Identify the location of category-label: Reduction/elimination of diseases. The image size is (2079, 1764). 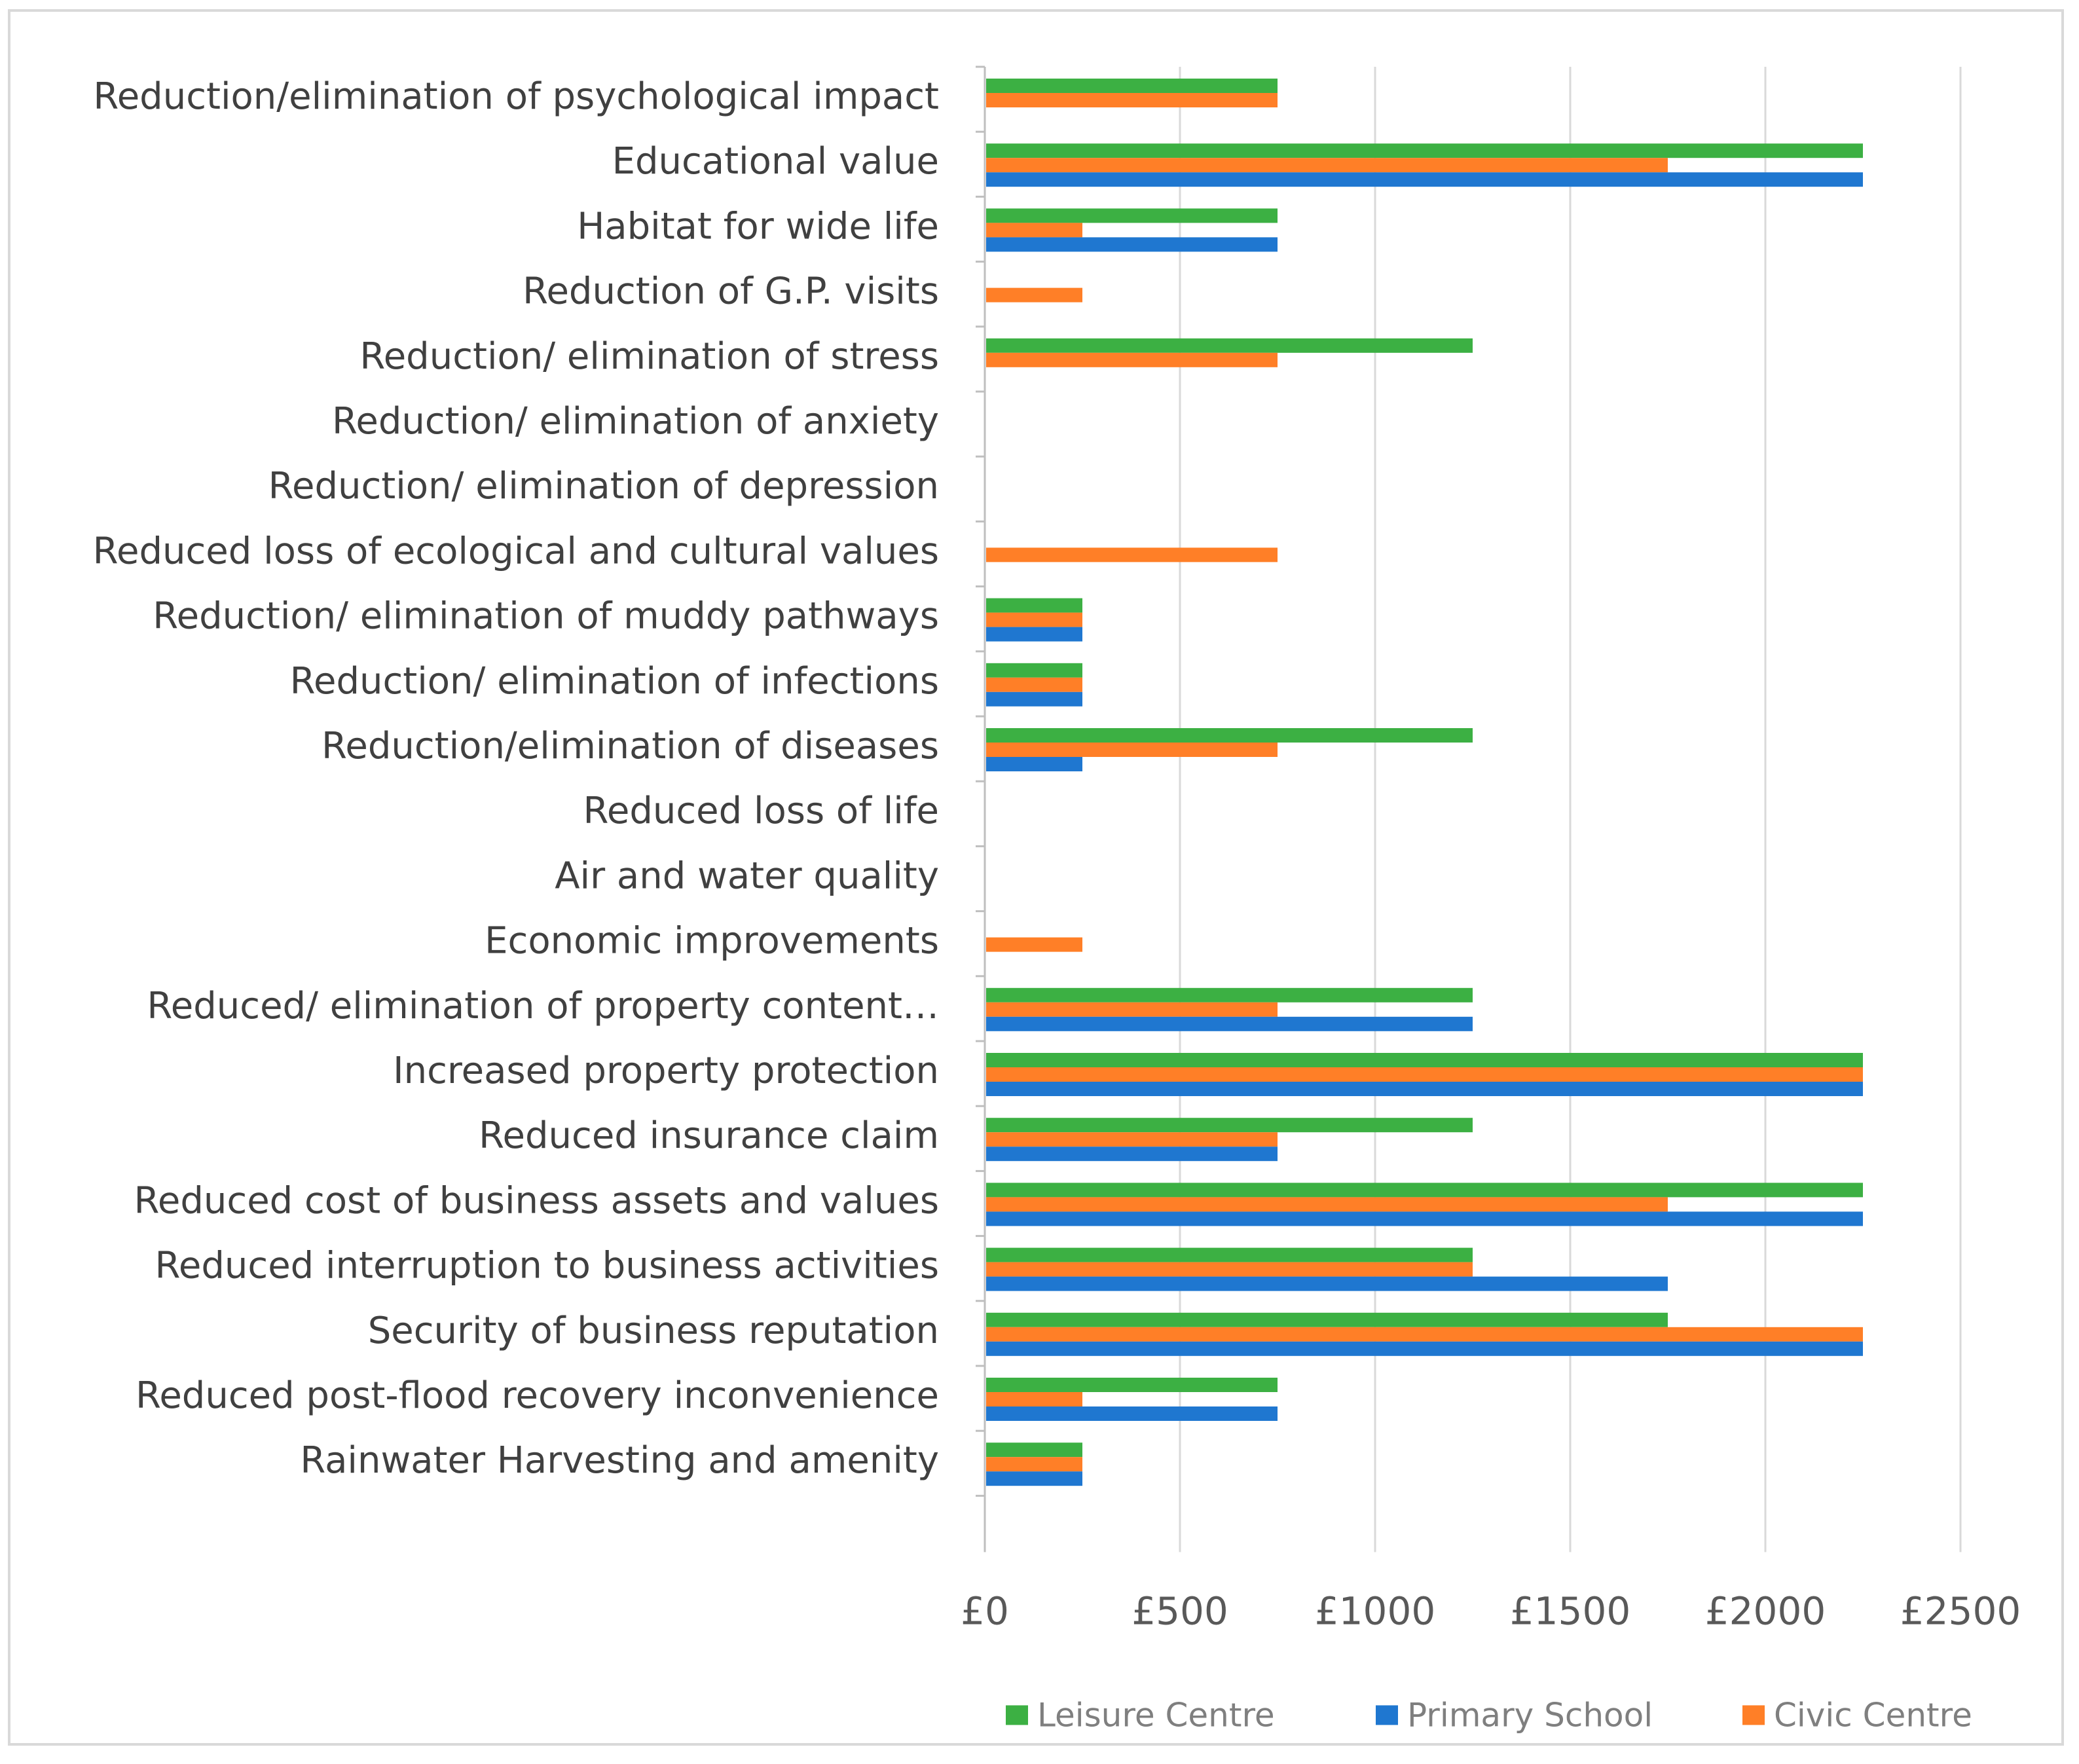
(631, 746).